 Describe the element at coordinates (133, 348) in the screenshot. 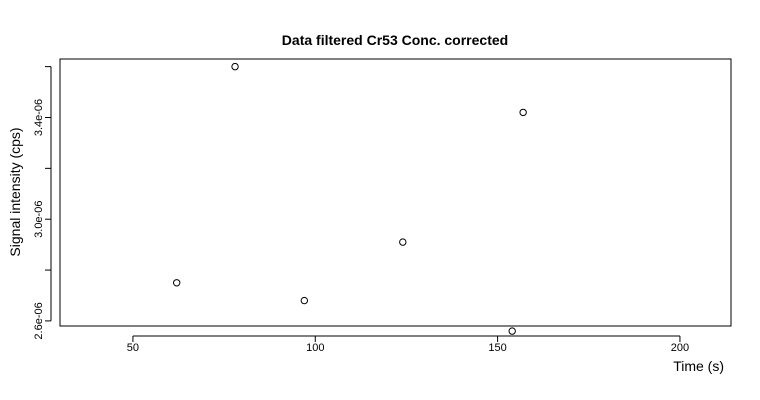

I see `x-tick-label: 50` at that location.